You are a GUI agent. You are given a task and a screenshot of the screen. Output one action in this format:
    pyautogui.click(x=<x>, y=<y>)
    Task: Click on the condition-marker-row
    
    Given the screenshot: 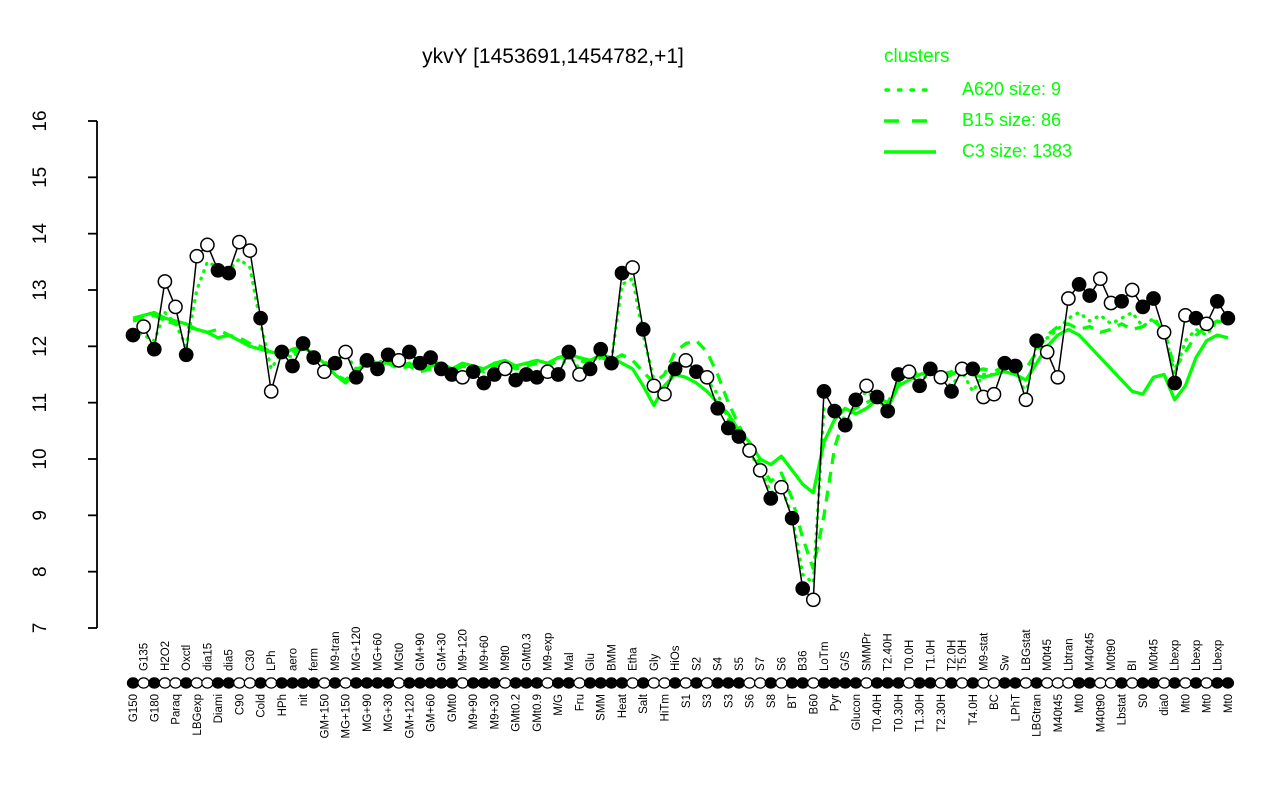 What is the action you would take?
    pyautogui.click(x=680, y=683)
    